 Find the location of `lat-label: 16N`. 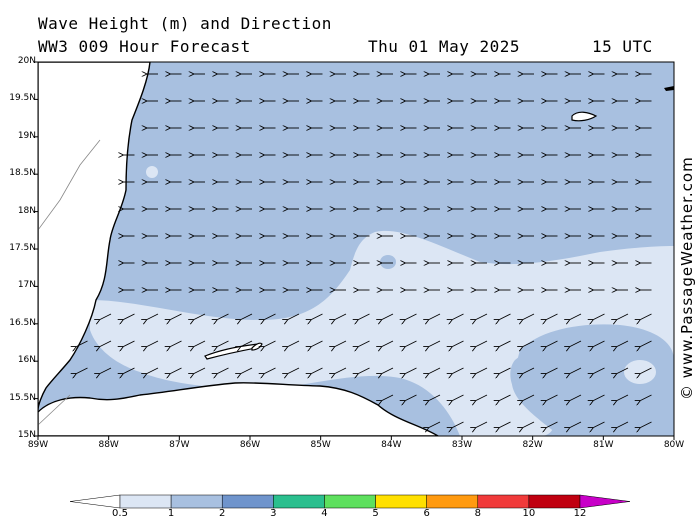

lat-label: 16N is located at coordinates (26, 360).